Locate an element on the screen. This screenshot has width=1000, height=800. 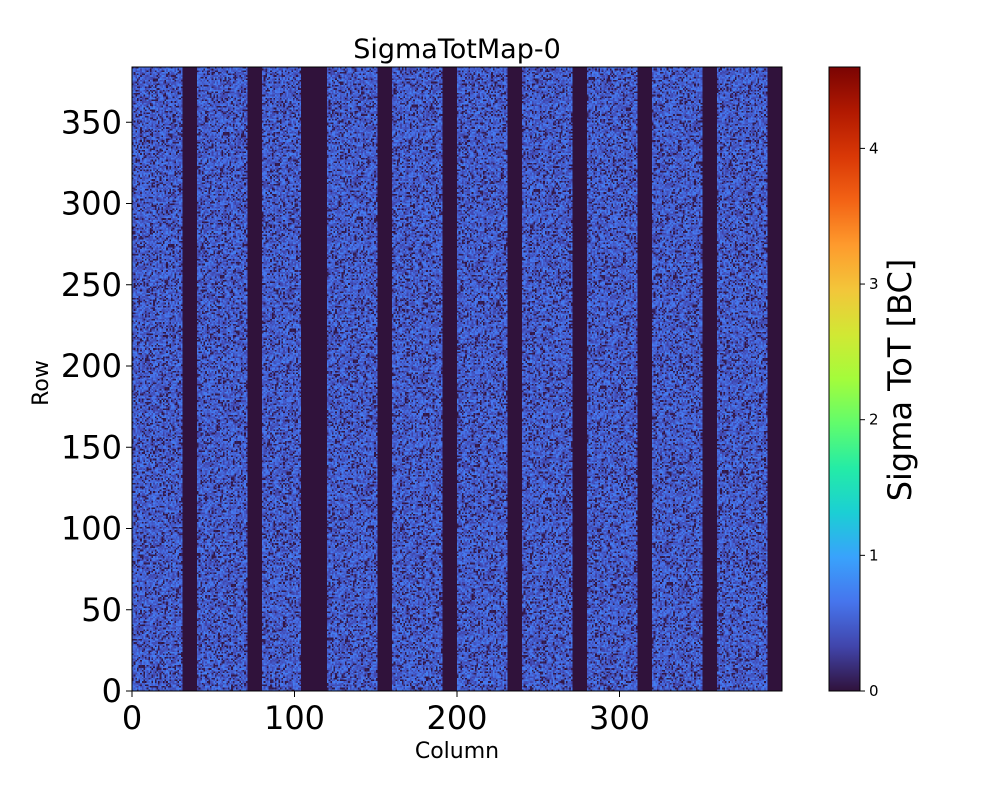
colorbar-tick-label: 2 is located at coordinates (874, 420).